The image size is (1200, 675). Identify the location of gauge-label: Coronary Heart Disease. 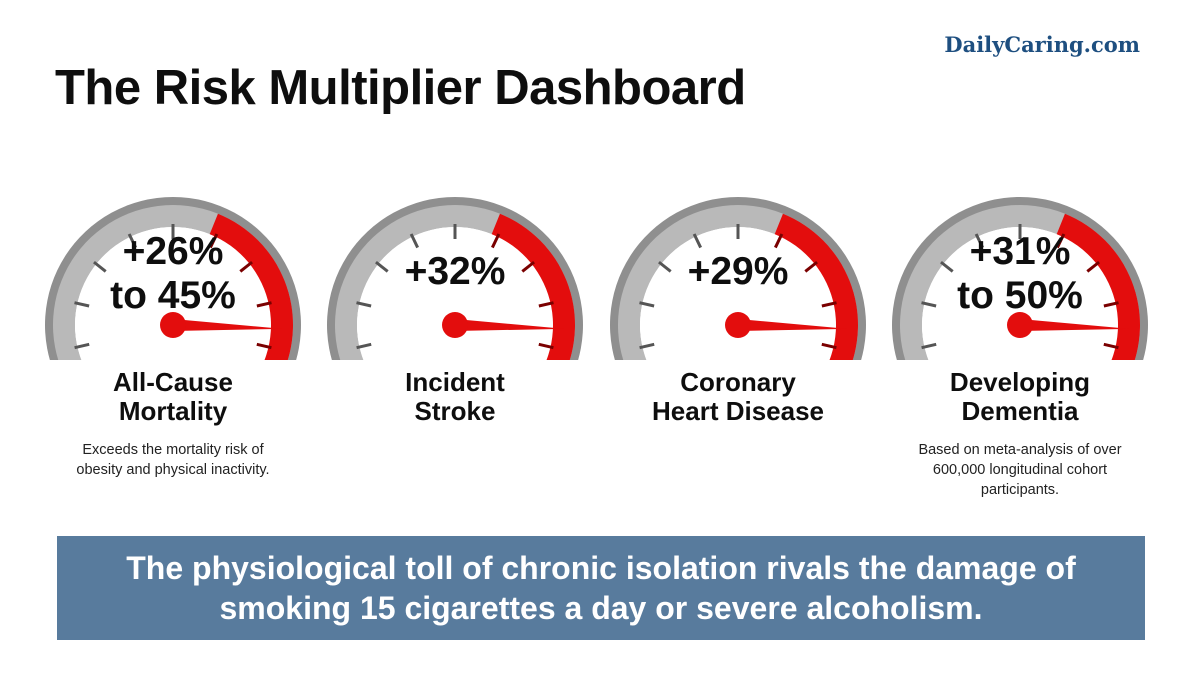
(738, 396).